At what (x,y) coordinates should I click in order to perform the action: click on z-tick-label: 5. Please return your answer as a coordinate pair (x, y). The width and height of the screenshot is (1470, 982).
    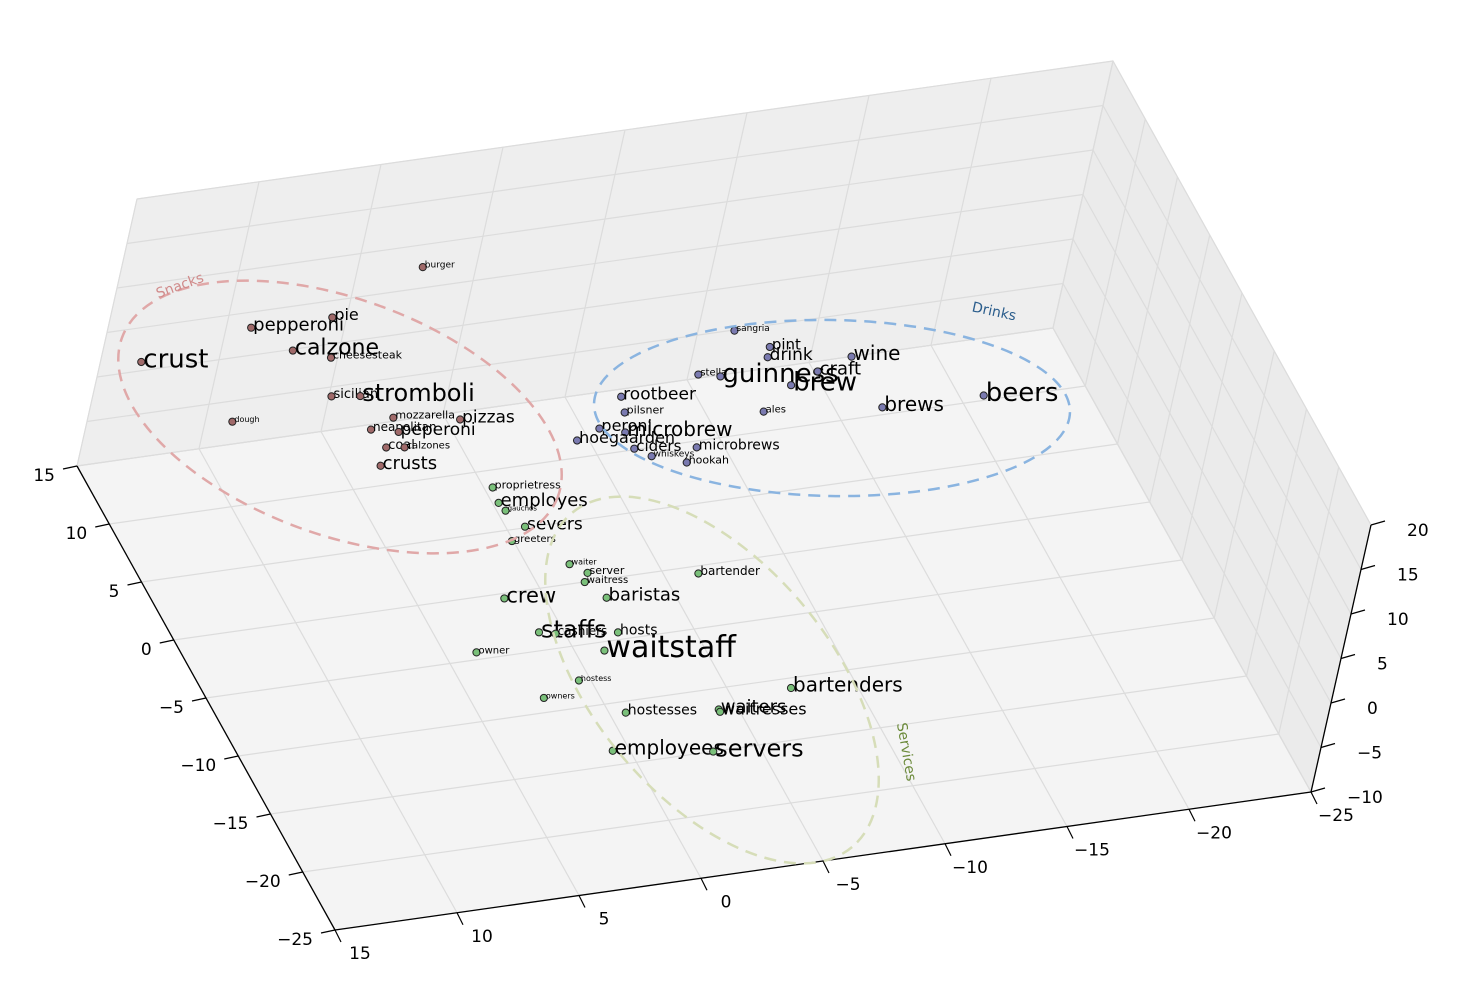
    Looking at the image, I should click on (1382, 665).